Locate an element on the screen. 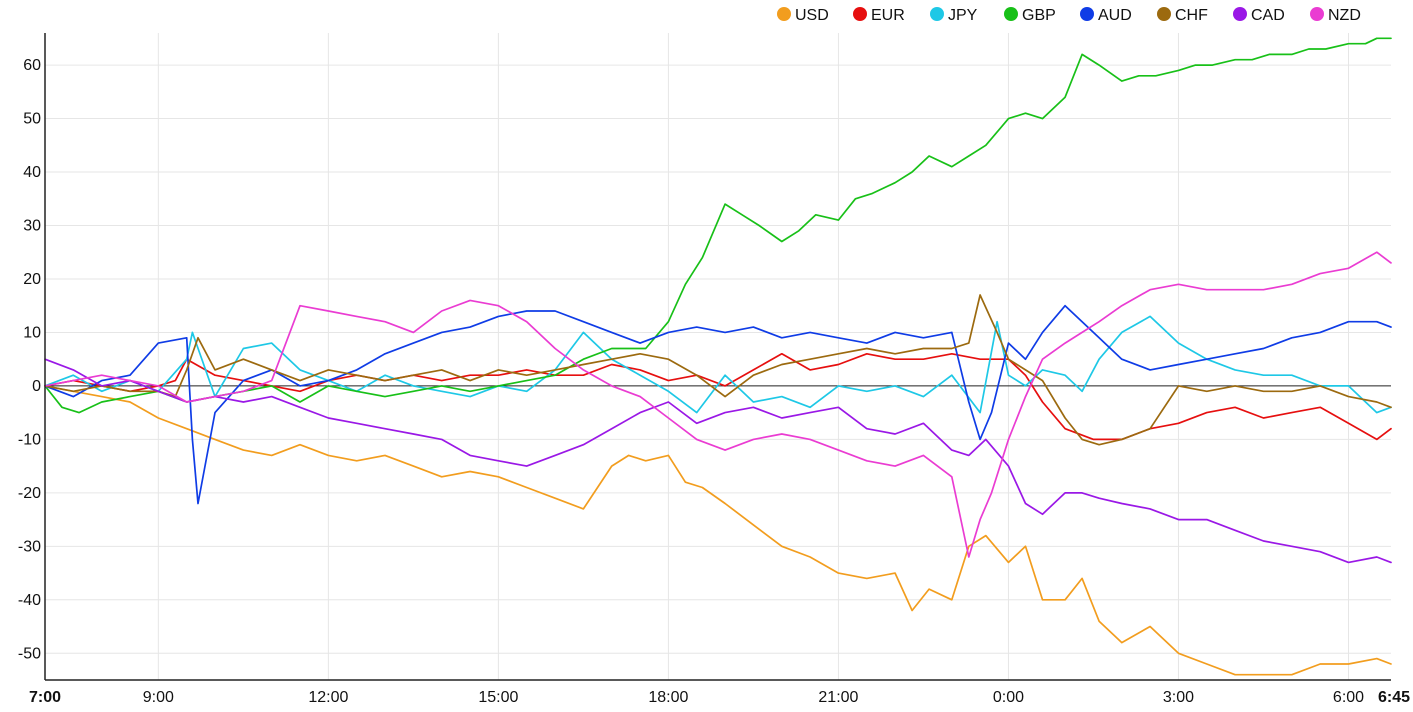  legend-item-jpy: JPY is located at coordinates (954, 15).